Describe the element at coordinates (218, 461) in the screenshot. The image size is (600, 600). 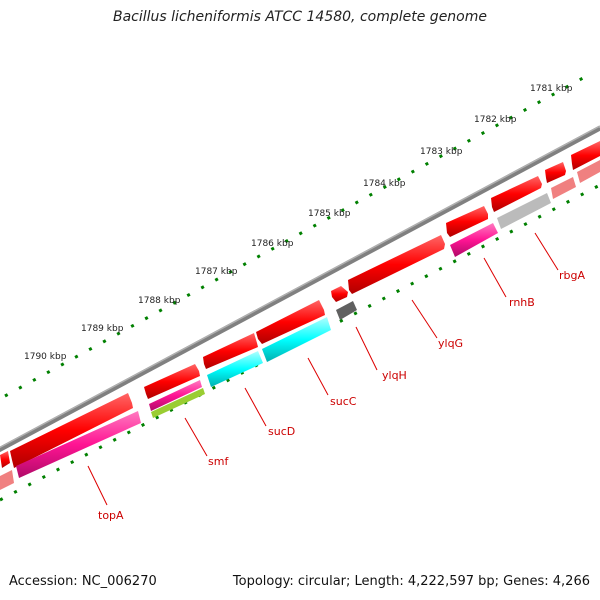
I see `gene-label-smf: smf` at that location.